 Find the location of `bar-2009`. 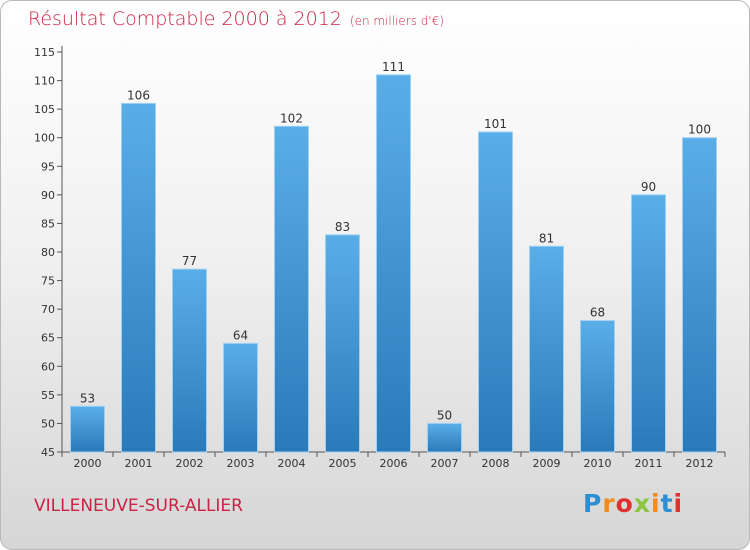

bar-2009 is located at coordinates (546, 349).